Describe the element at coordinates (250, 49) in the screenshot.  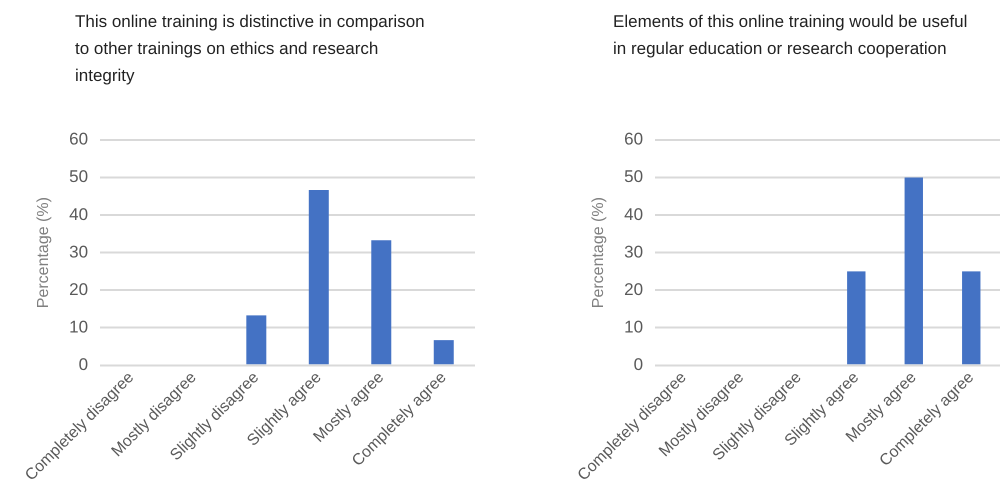
I see `chart-title: This online training is distinctive in comparison to other trainings on ethics and research integrity` at that location.